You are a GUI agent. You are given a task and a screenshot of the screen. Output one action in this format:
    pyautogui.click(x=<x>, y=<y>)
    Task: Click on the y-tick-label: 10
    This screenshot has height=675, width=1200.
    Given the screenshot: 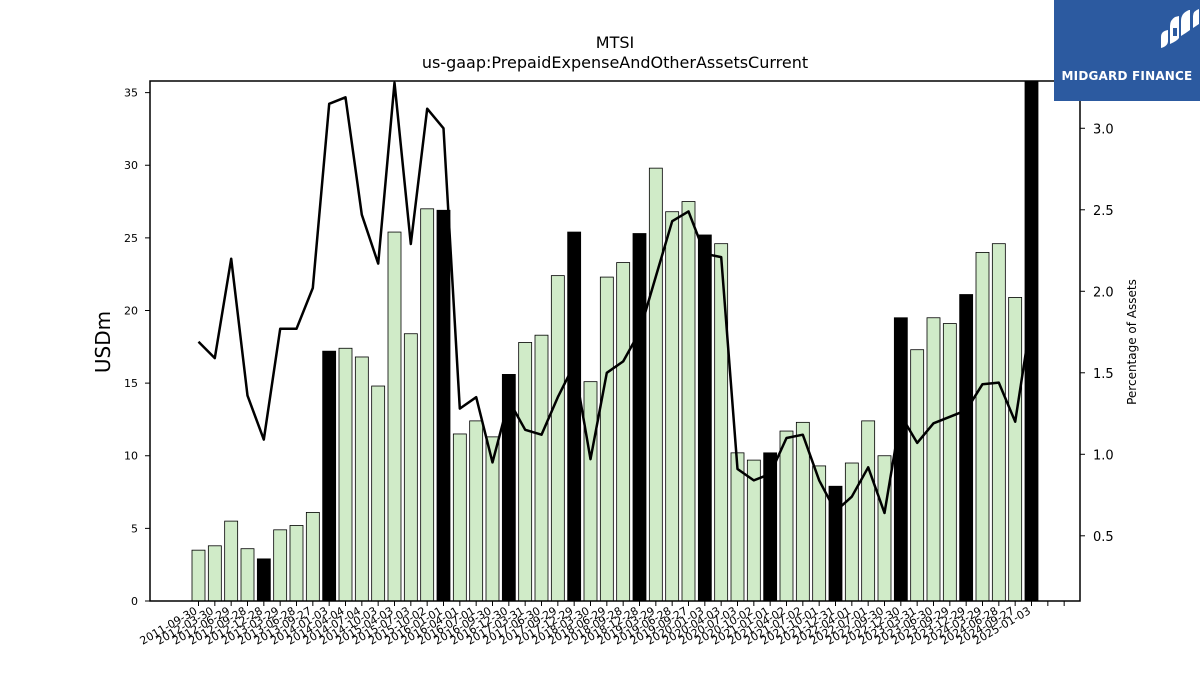 What is the action you would take?
    pyautogui.click(x=131, y=456)
    